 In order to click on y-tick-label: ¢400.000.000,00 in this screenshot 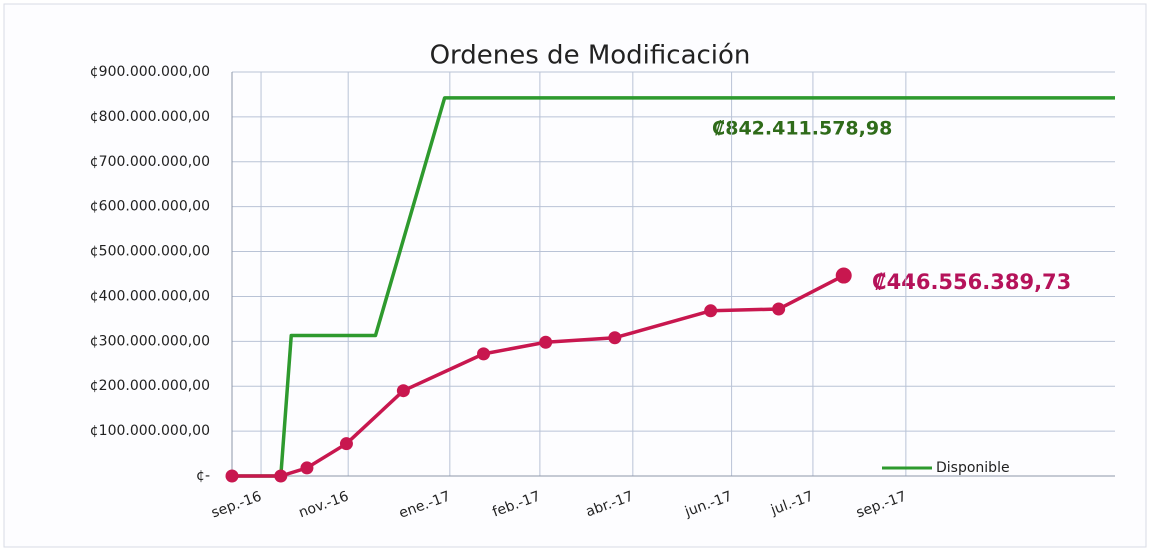, I will do `click(150, 296)`.